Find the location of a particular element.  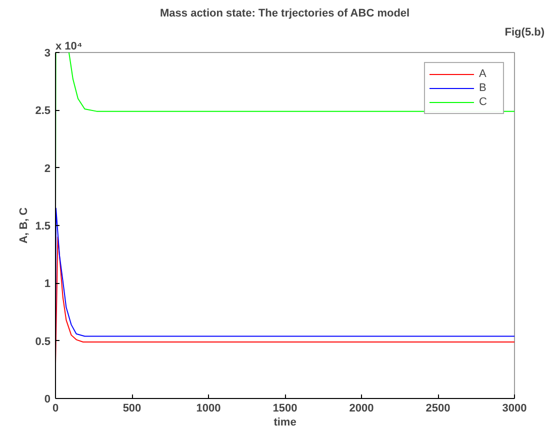

x-axis-title: time is located at coordinates (285, 422).